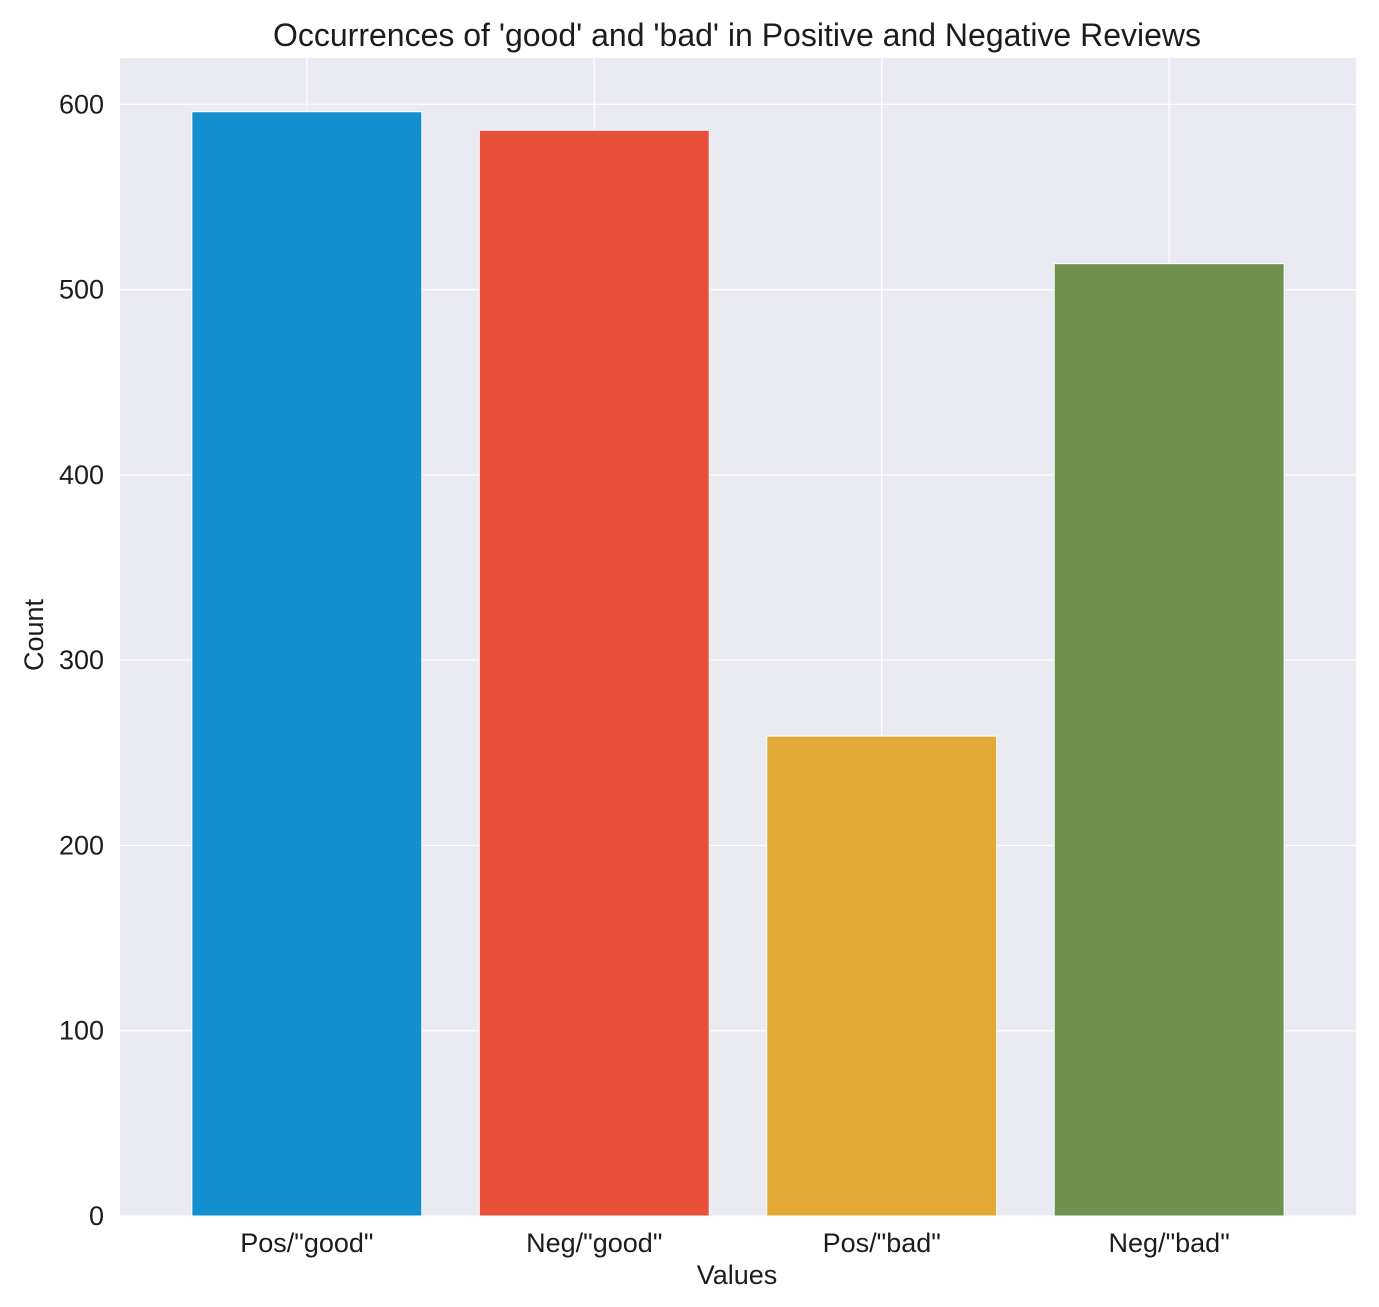  What do you see at coordinates (81, 475) in the screenshot?
I see `y-tick-label: 400` at bounding box center [81, 475].